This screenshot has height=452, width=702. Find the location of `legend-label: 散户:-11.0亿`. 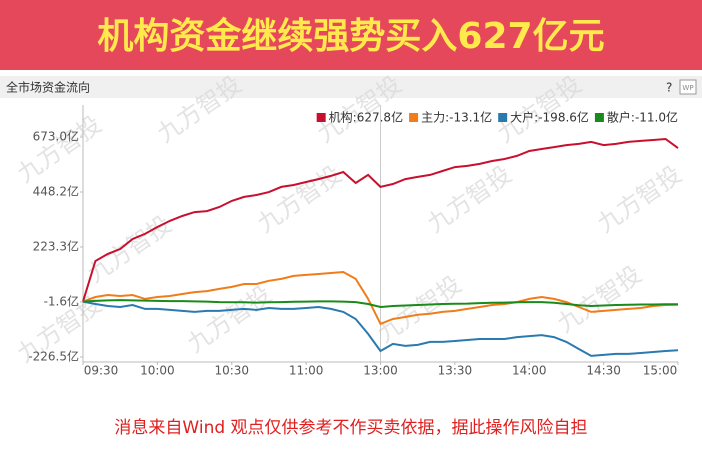

legend-label: 散户:-11.0亿 is located at coordinates (642, 117).